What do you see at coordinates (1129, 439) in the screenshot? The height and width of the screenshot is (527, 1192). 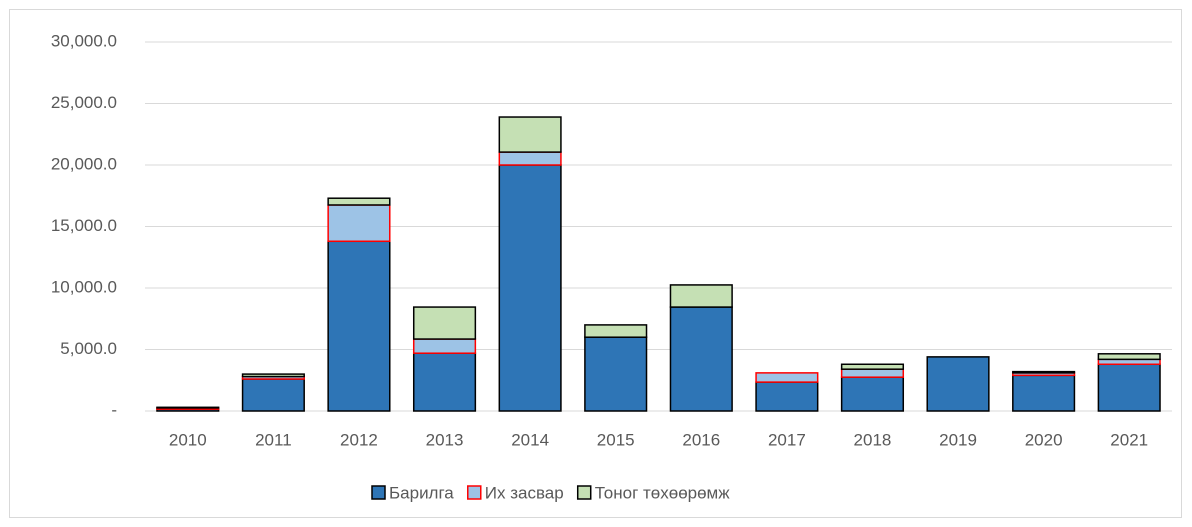 I see `x-tick-label: 2021` at bounding box center [1129, 439].